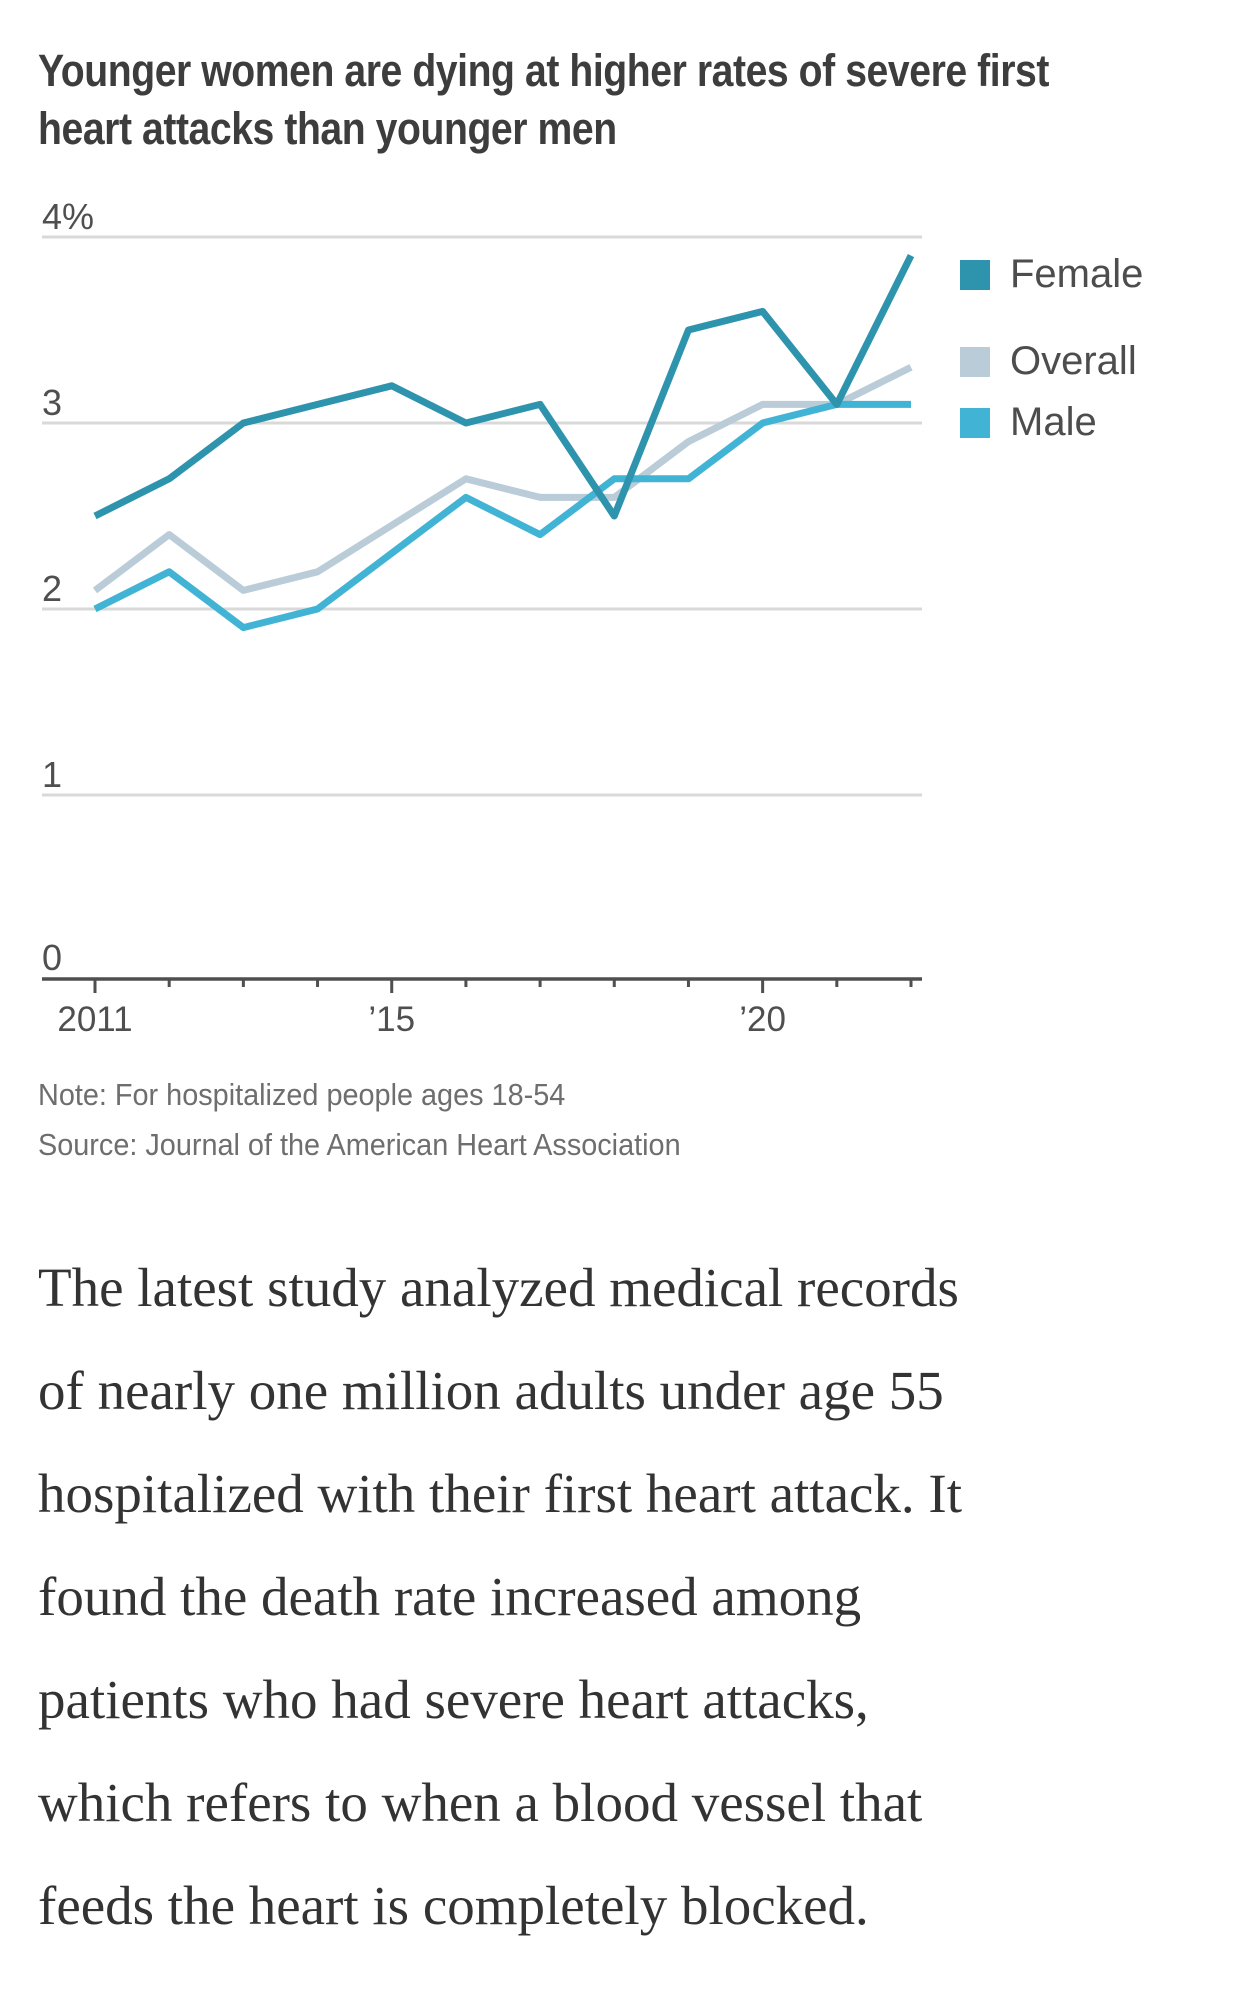  I want to click on article-line: feeds the heart is completely blocked., so click(453, 1905).